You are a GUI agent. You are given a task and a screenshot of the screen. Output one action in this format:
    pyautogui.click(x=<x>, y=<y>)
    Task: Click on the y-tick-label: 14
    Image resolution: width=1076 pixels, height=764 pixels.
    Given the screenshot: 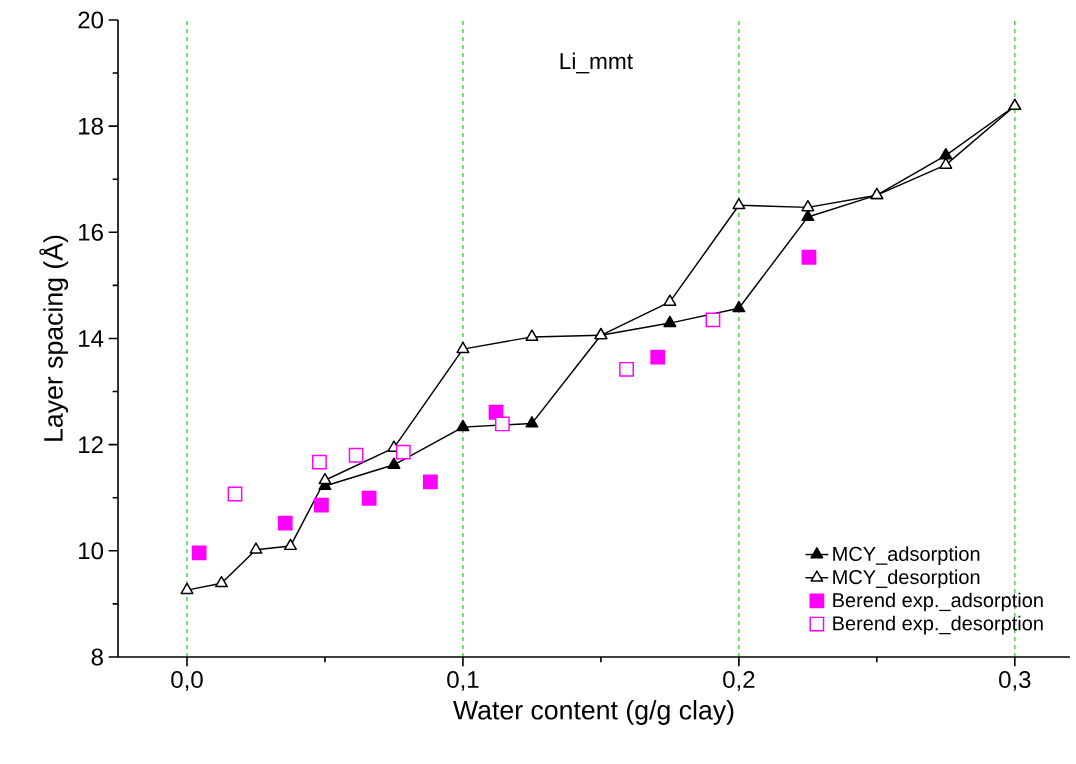 What is the action you would take?
    pyautogui.click(x=91, y=338)
    